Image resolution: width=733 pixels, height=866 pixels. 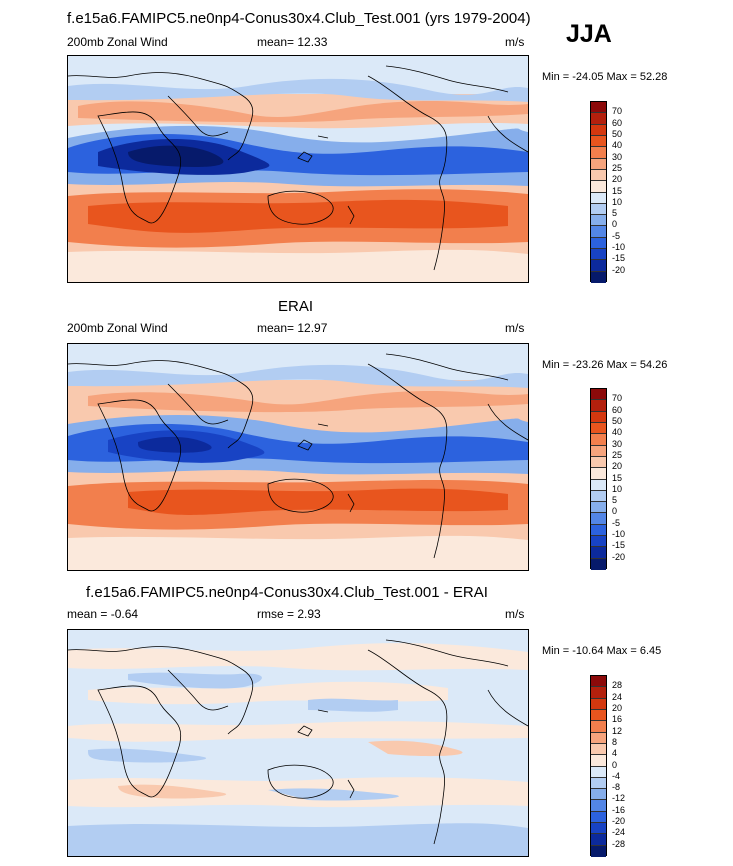 What do you see at coordinates (616, 235) in the screenshot?
I see `colorbar-tick-label: -5` at bounding box center [616, 235].